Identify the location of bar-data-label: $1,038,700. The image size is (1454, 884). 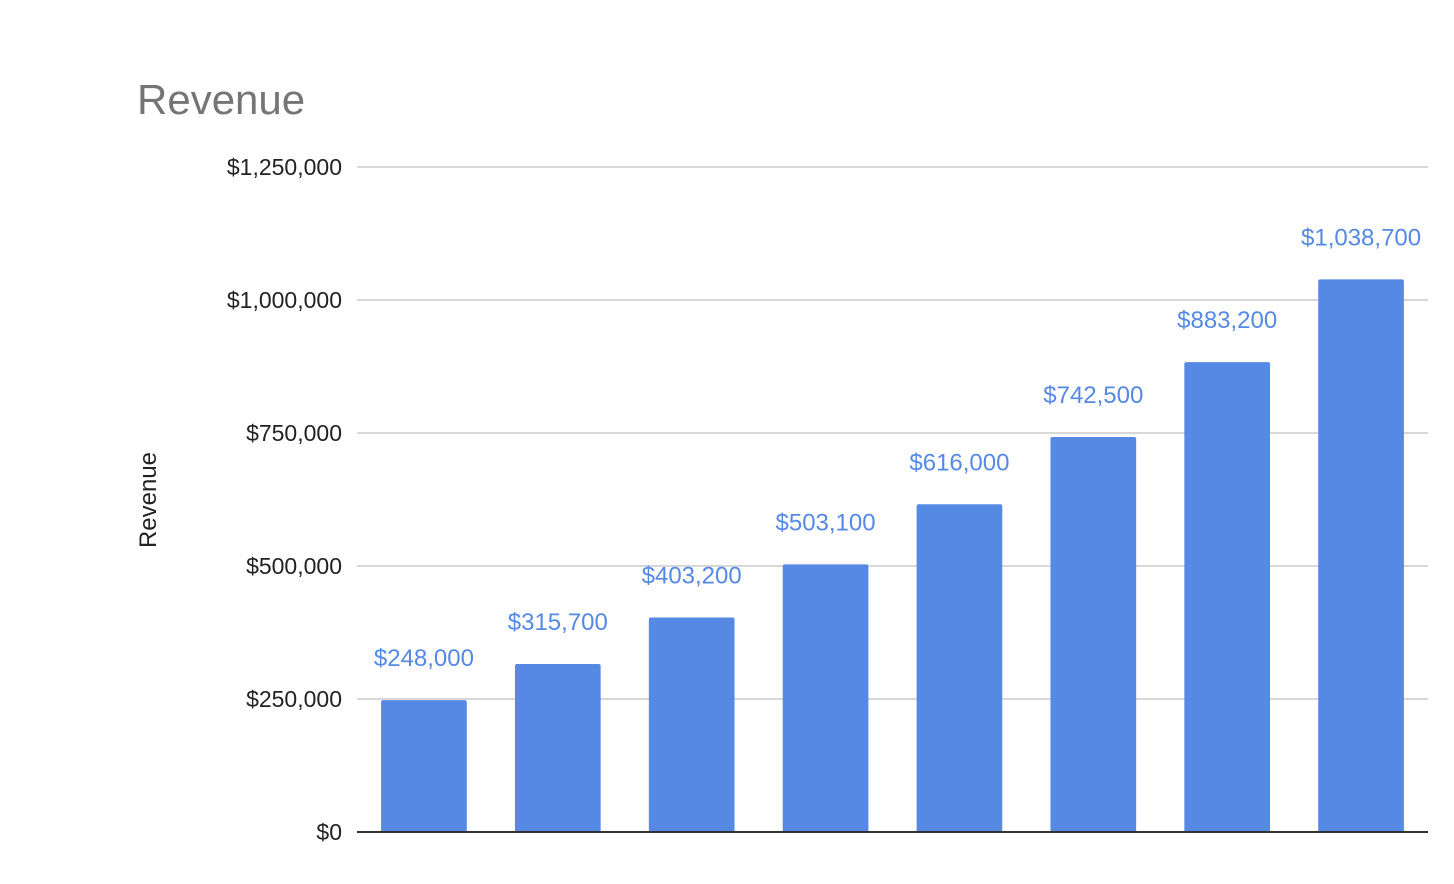
(1361, 237).